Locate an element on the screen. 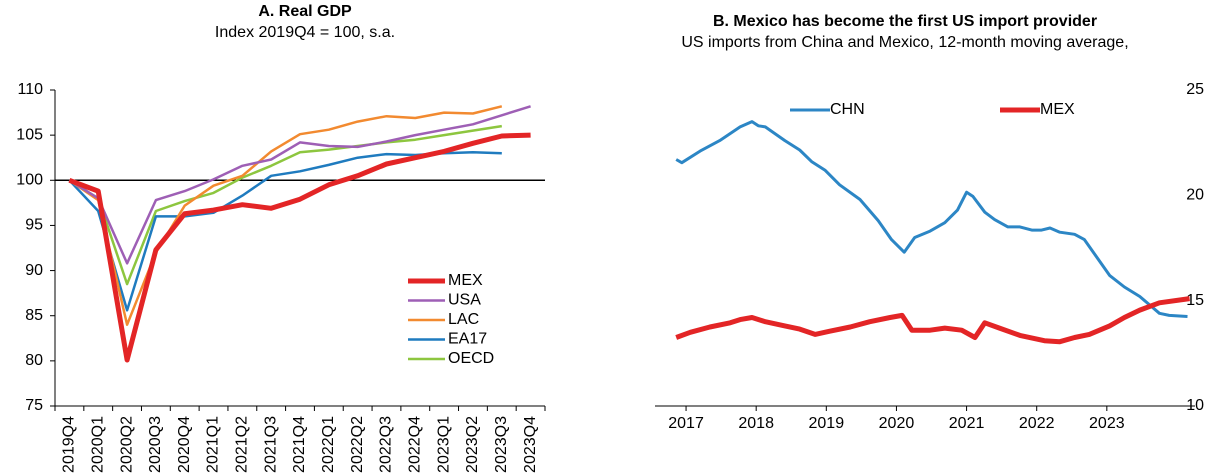 The height and width of the screenshot is (475, 1208). y-tick-label: 15 is located at coordinates (1195, 300).